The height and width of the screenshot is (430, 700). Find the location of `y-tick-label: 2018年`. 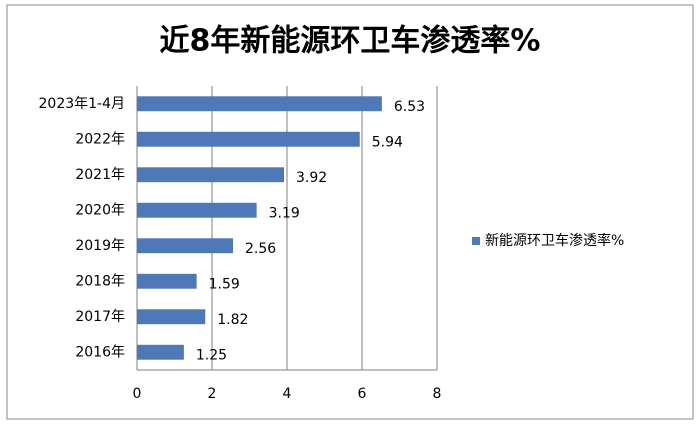

y-tick-label: 2018年 is located at coordinates (100, 281).